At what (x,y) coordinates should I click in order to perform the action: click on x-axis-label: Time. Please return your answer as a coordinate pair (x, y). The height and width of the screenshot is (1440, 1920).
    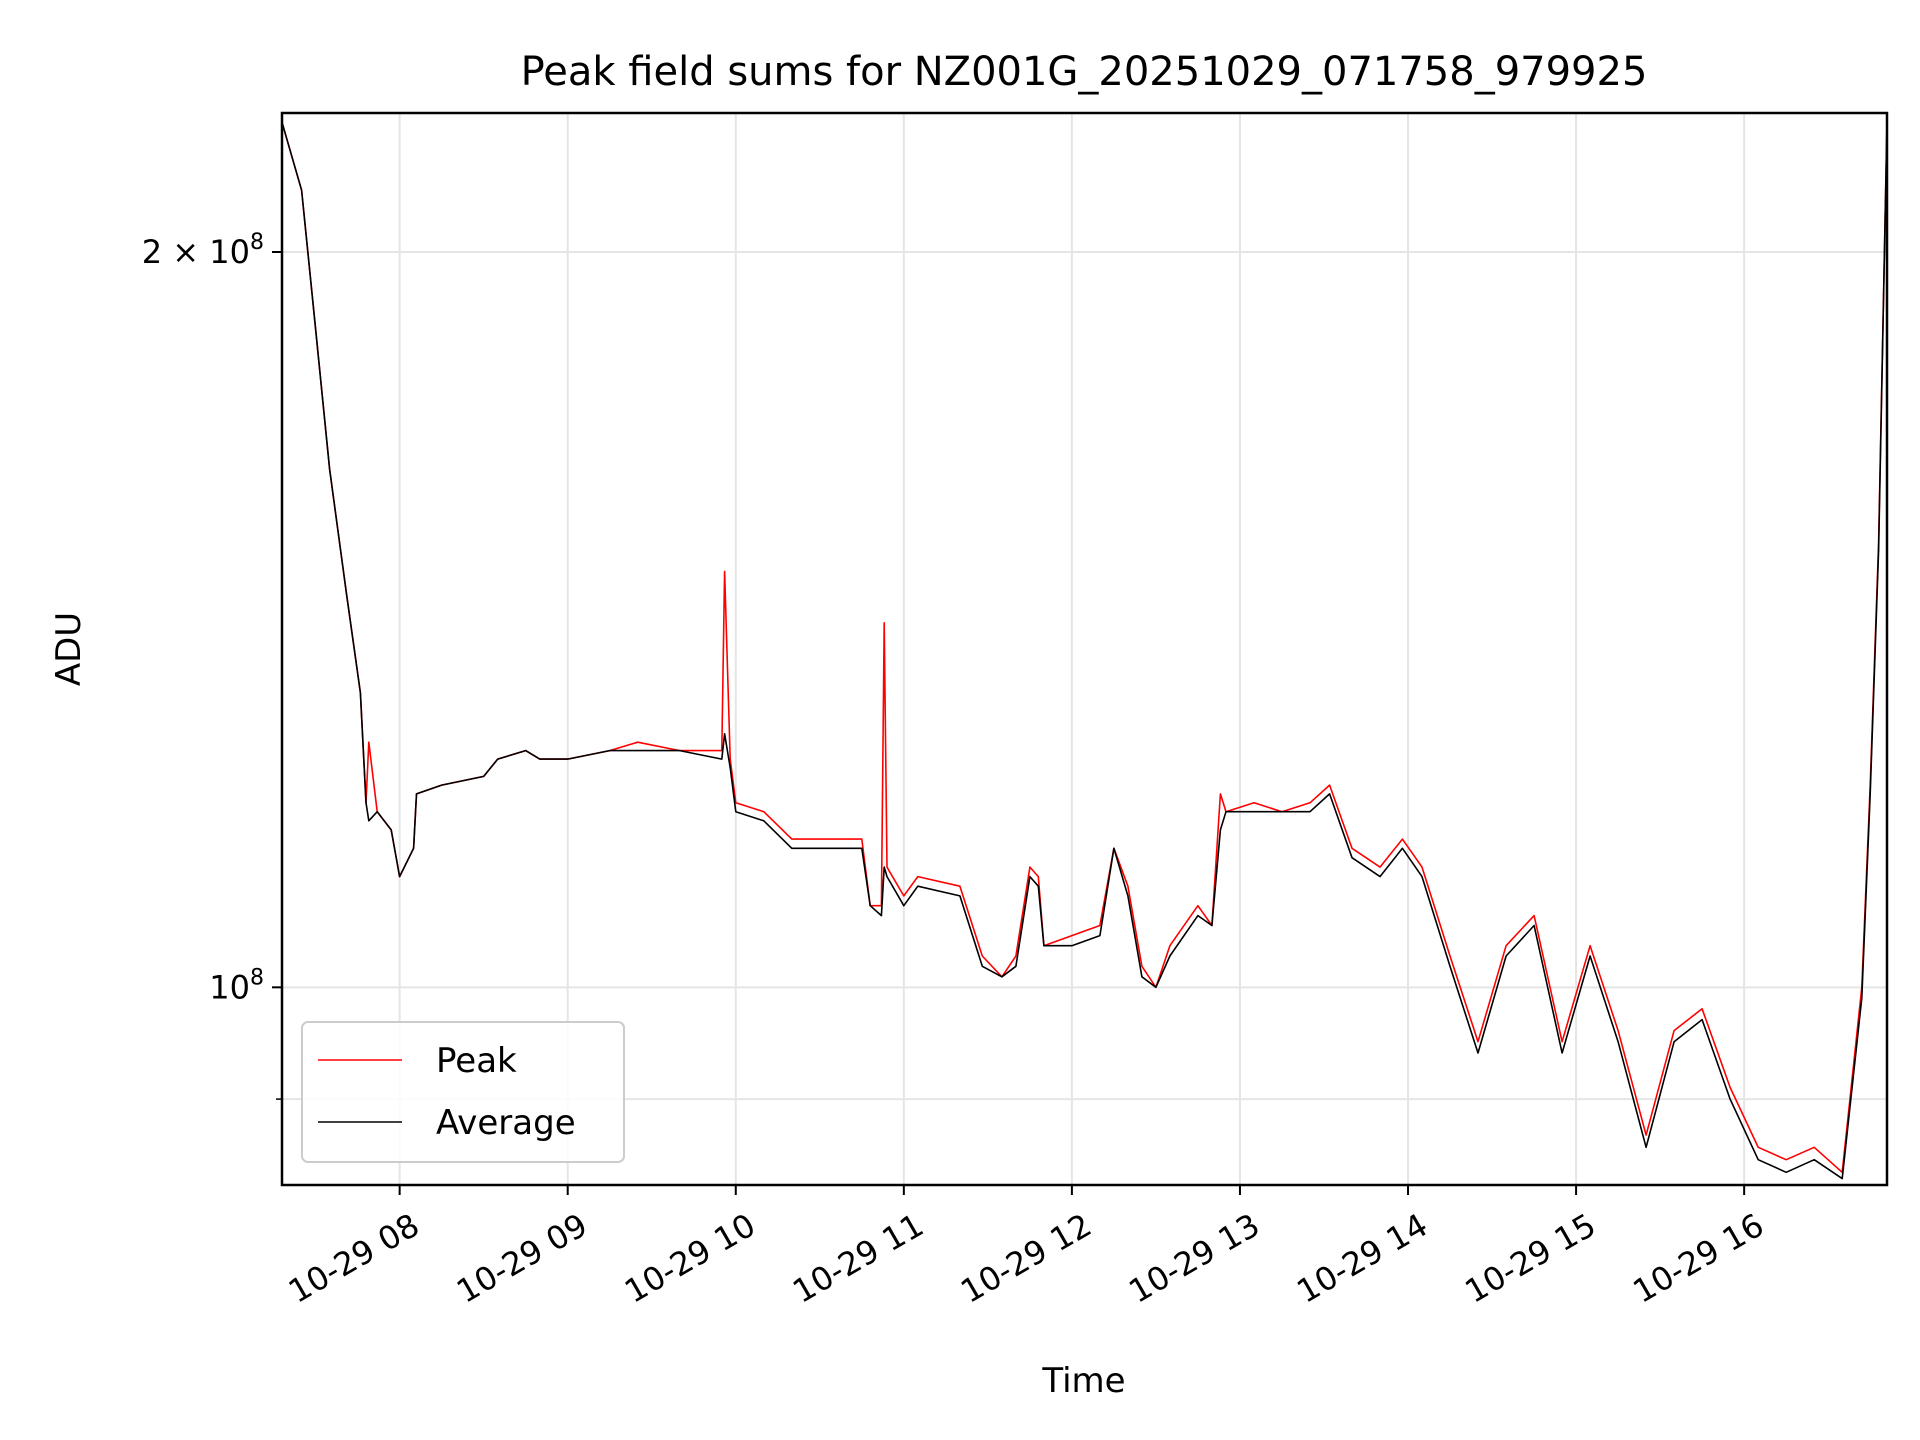
    Looking at the image, I should click on (1083, 1381).